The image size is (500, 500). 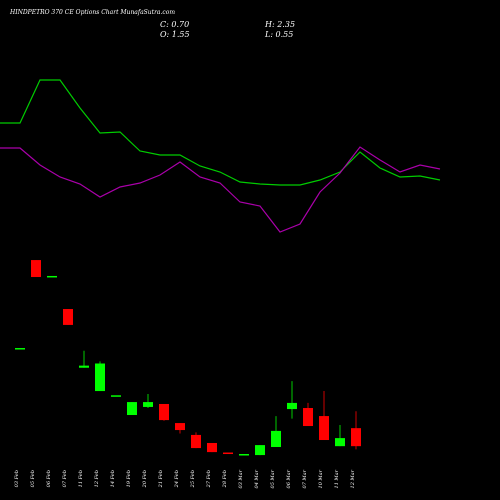 I want to click on low-text: L: 0.55, so click(x=278, y=34).